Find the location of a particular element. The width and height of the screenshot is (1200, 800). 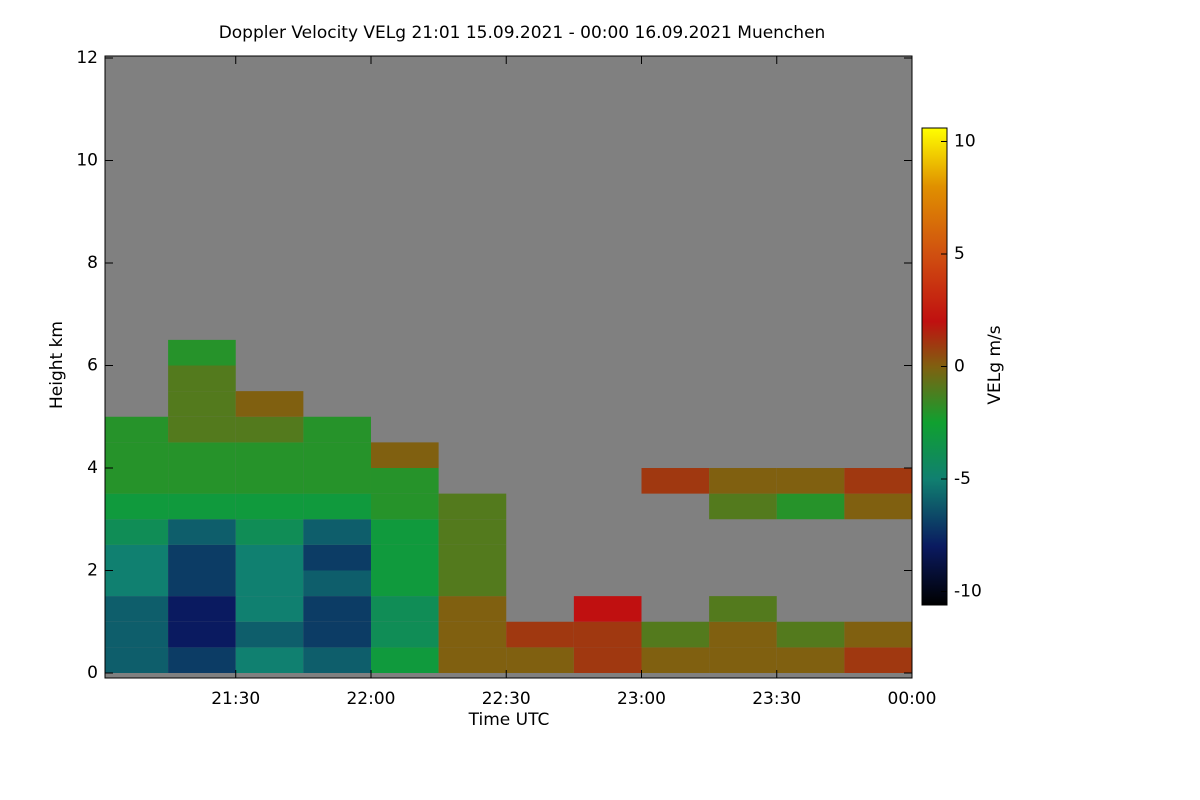

colorbar-tick-label: 5 is located at coordinates (959, 254).